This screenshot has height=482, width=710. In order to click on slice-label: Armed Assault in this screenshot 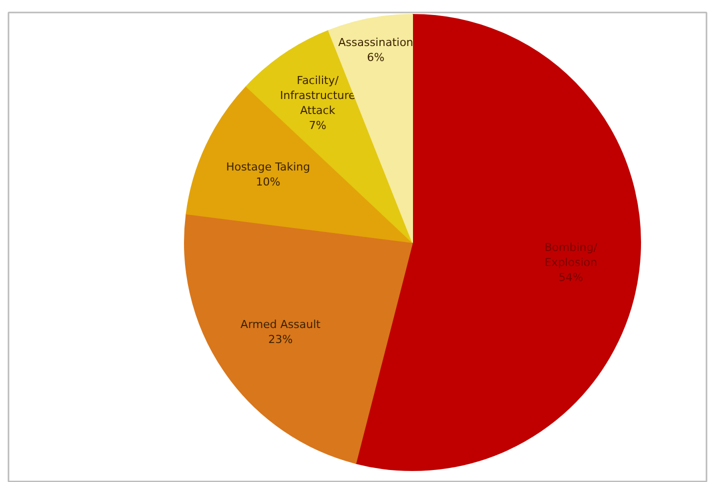, I will do `click(281, 325)`.